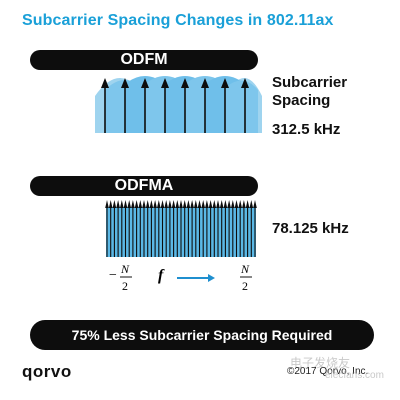 Image resolution: width=400 pixels, height=400 pixels. I want to click on ofdm-spacing-value: 312.5 kHz, so click(306, 129).